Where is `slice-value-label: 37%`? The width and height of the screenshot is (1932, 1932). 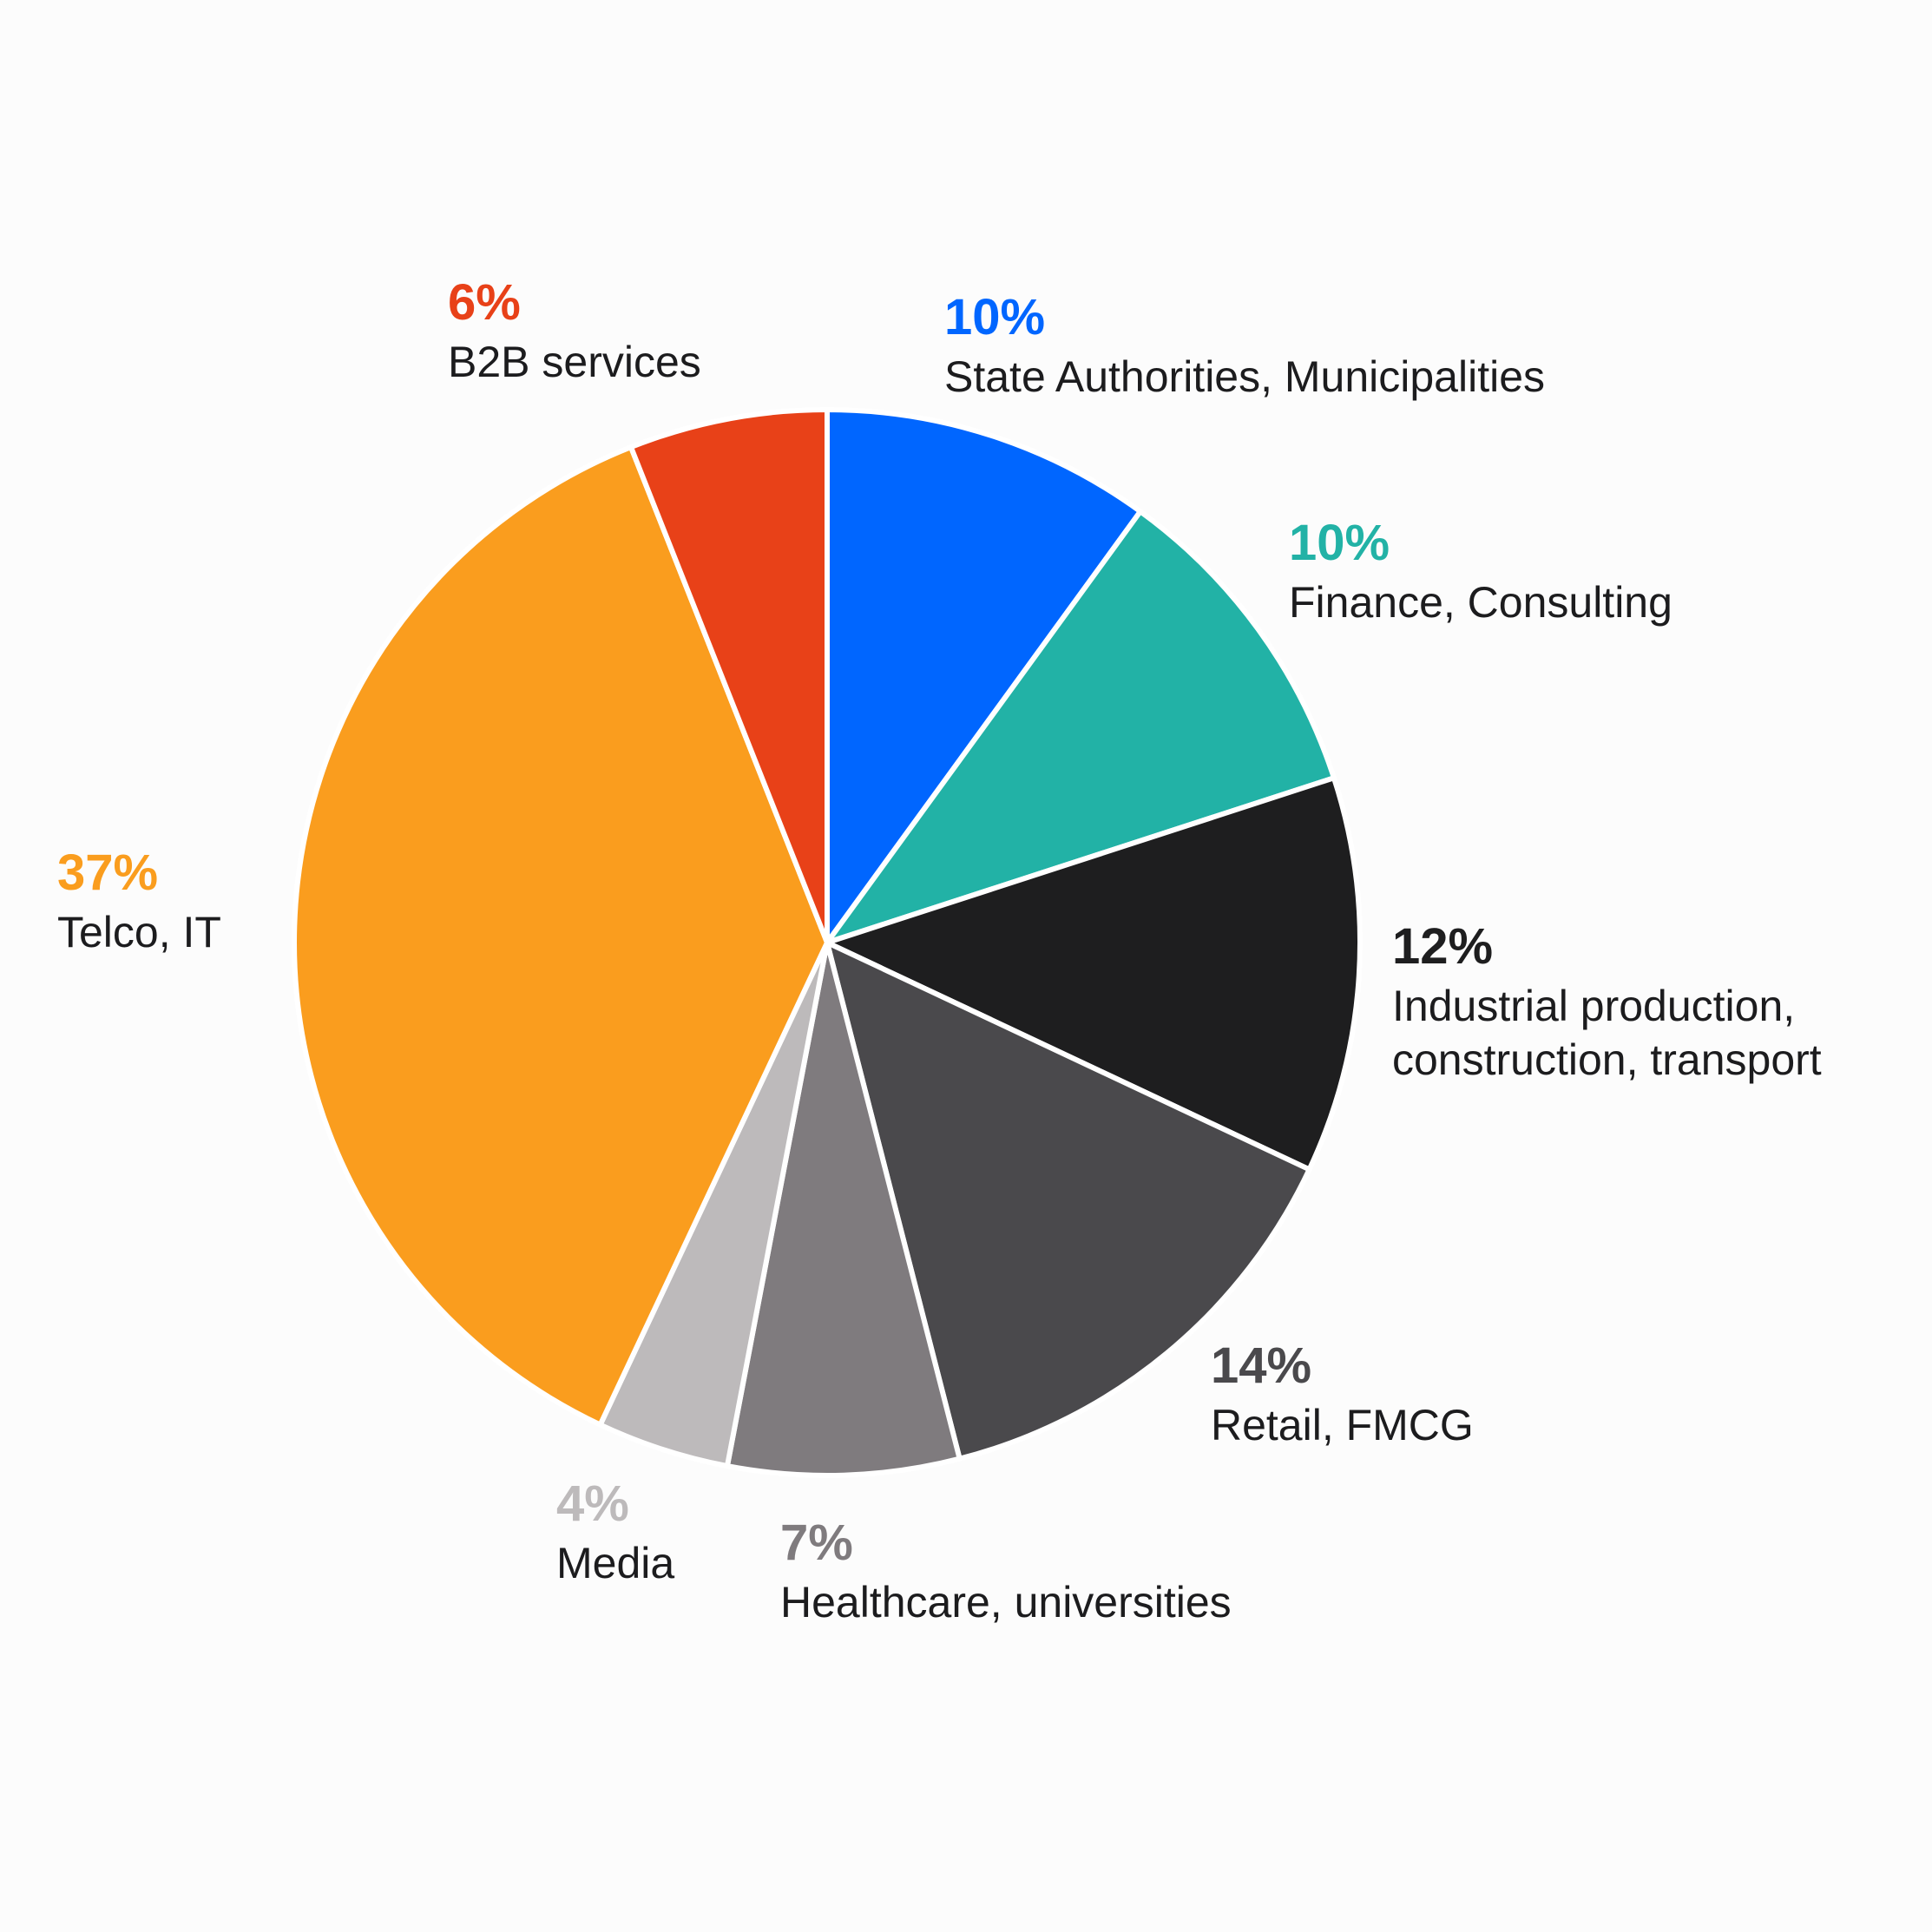 slice-value-label: 37% is located at coordinates (108, 872).